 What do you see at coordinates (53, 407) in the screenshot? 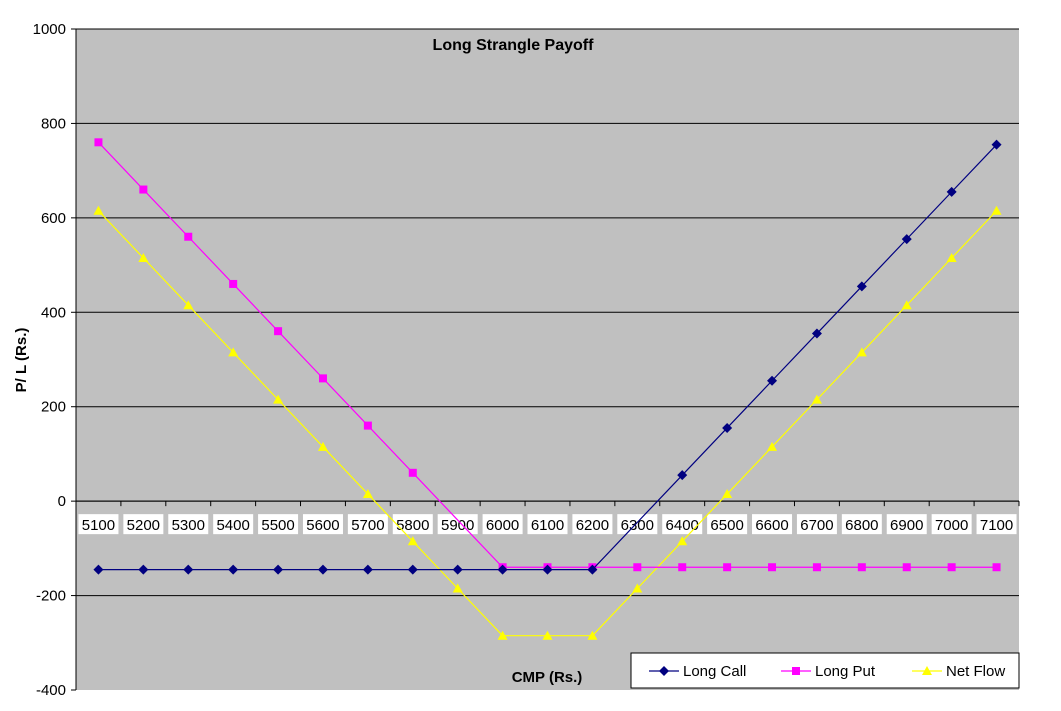
I see `y-tick-label: 200` at bounding box center [53, 407].